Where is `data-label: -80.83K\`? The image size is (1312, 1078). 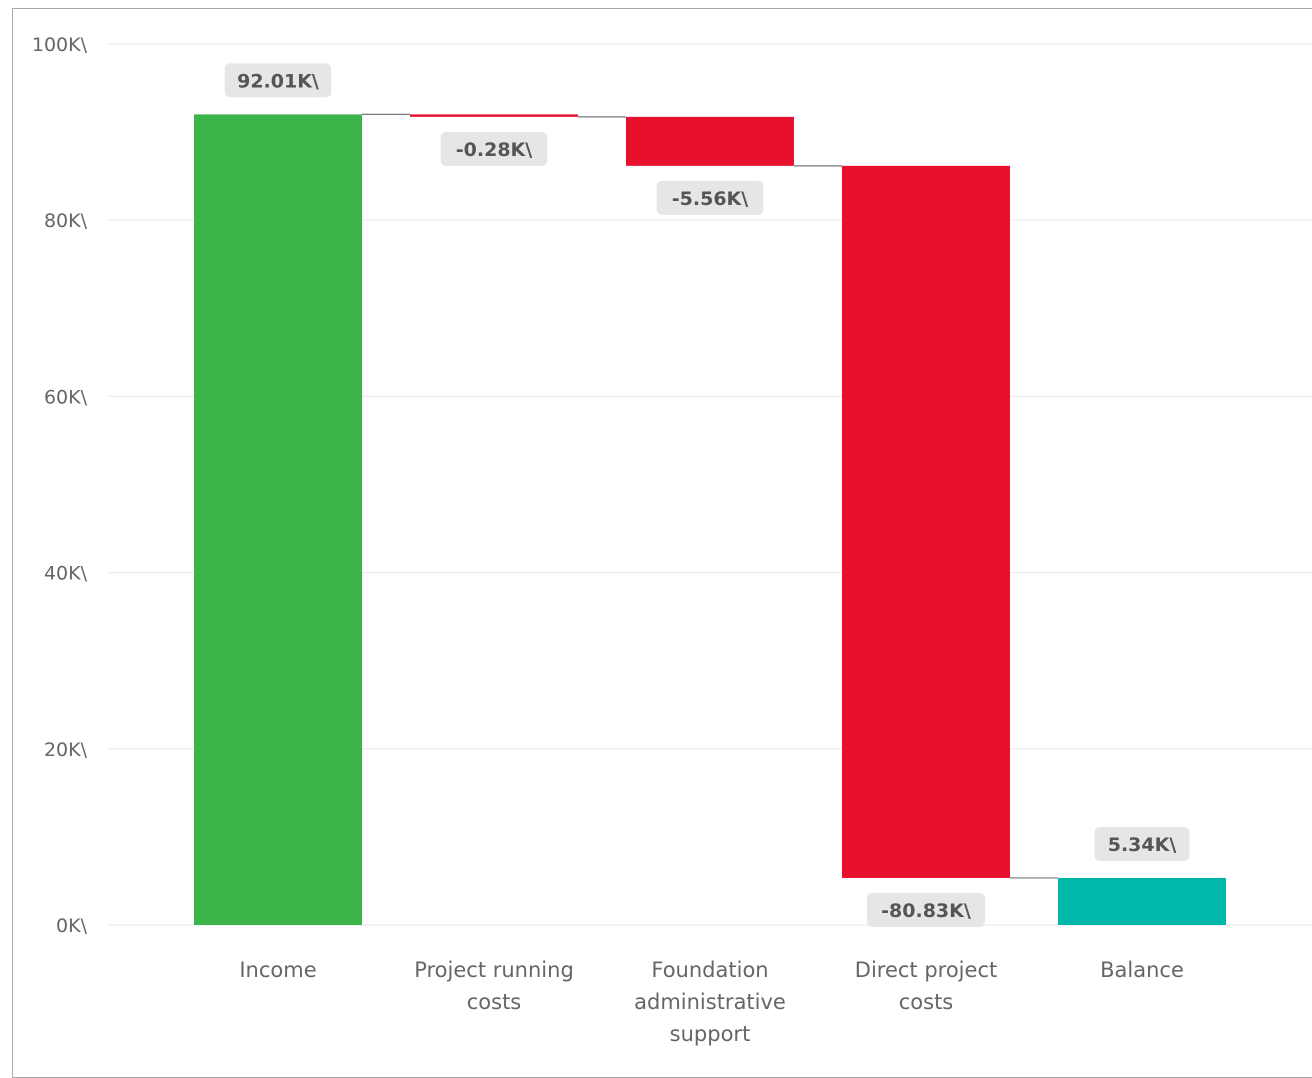 data-label: -80.83K\ is located at coordinates (926, 911).